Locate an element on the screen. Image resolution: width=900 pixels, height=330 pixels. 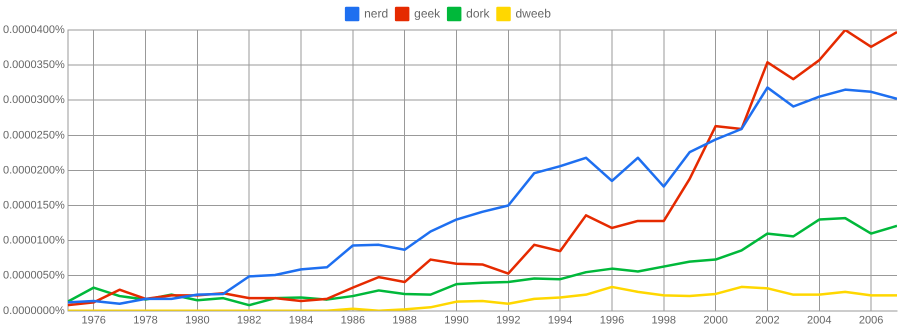
x-tick-label: 1984 is located at coordinates (301, 320).